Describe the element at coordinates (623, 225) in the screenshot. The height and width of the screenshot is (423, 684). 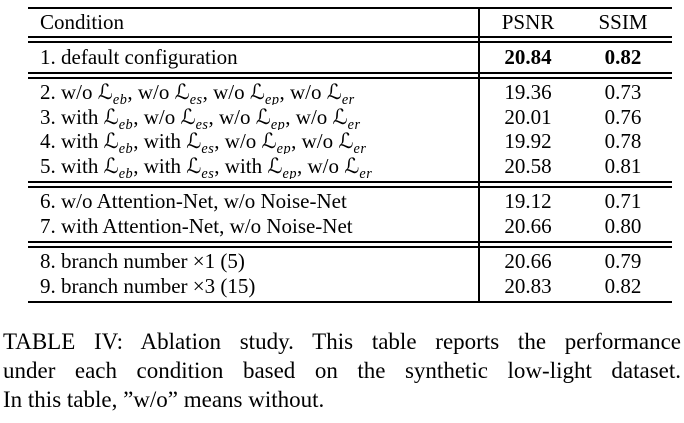
I see `ssim-value: 0.80` at that location.